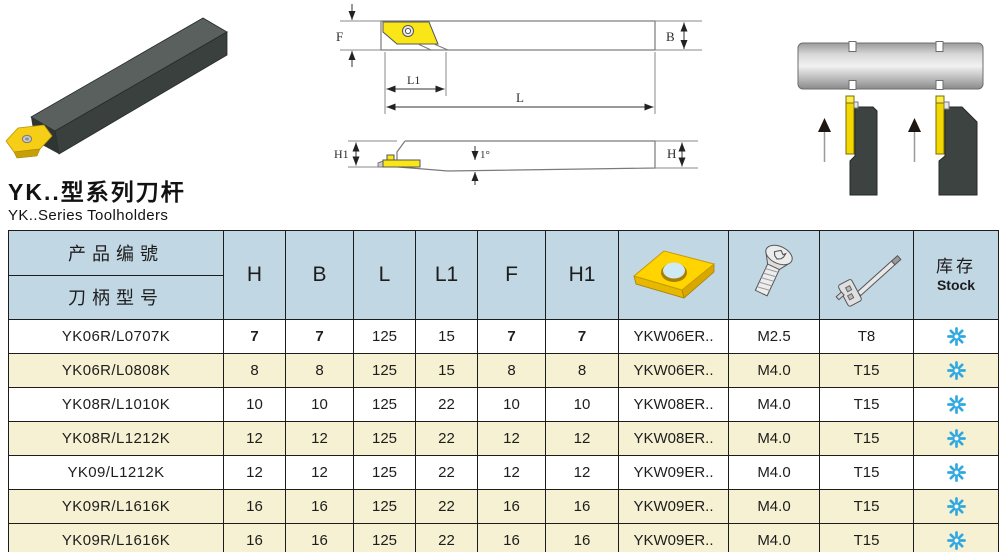 The width and height of the screenshot is (1000, 552). Describe the element at coordinates (116, 254) in the screenshot. I see `product-code-label: 产品编號` at that location.